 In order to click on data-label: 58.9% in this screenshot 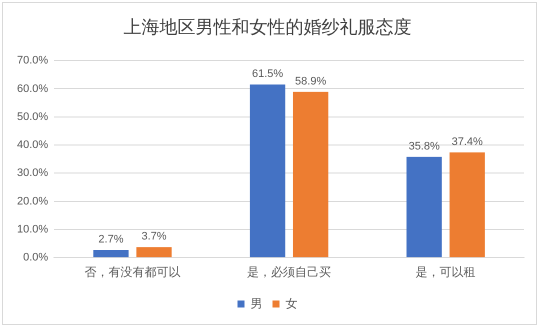, I will do `click(310, 81)`.